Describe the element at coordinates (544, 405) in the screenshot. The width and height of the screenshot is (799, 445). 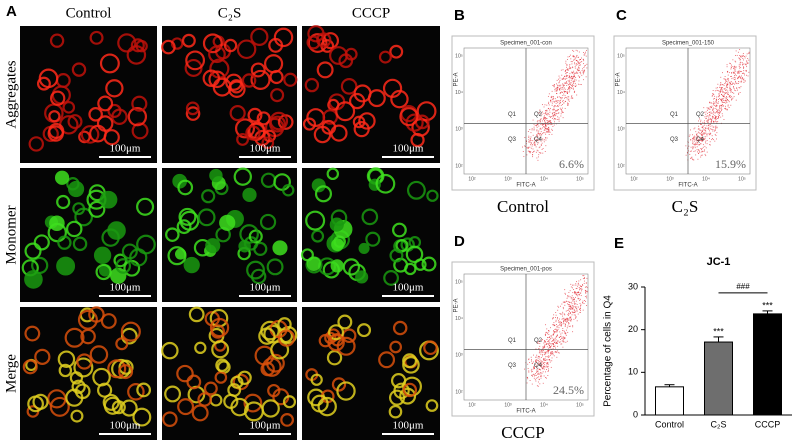
I see `x-tick-label: 10⁴` at that location.